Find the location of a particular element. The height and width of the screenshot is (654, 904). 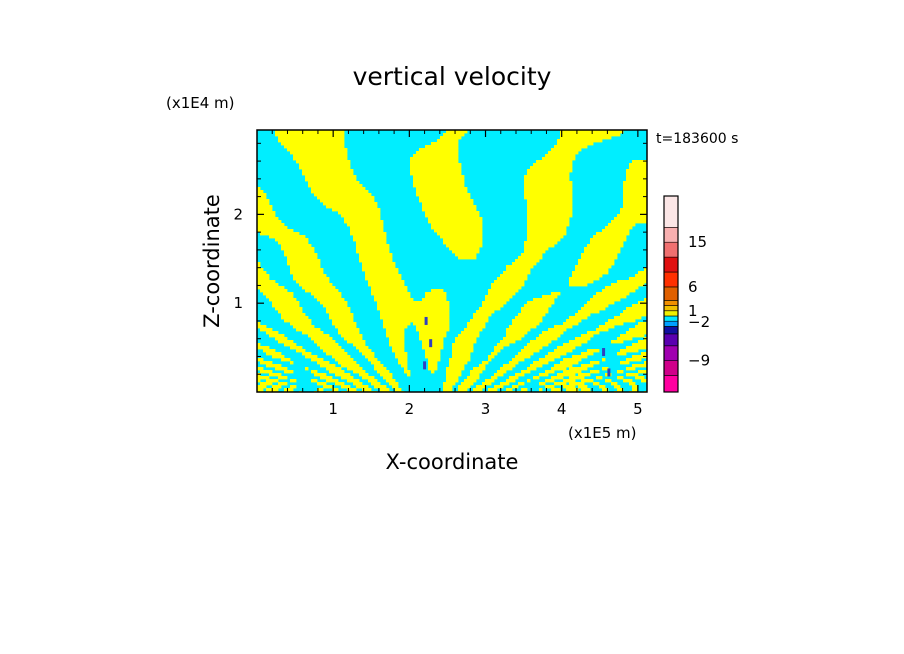

x-axis-label: X-coordinate is located at coordinates (452, 462).